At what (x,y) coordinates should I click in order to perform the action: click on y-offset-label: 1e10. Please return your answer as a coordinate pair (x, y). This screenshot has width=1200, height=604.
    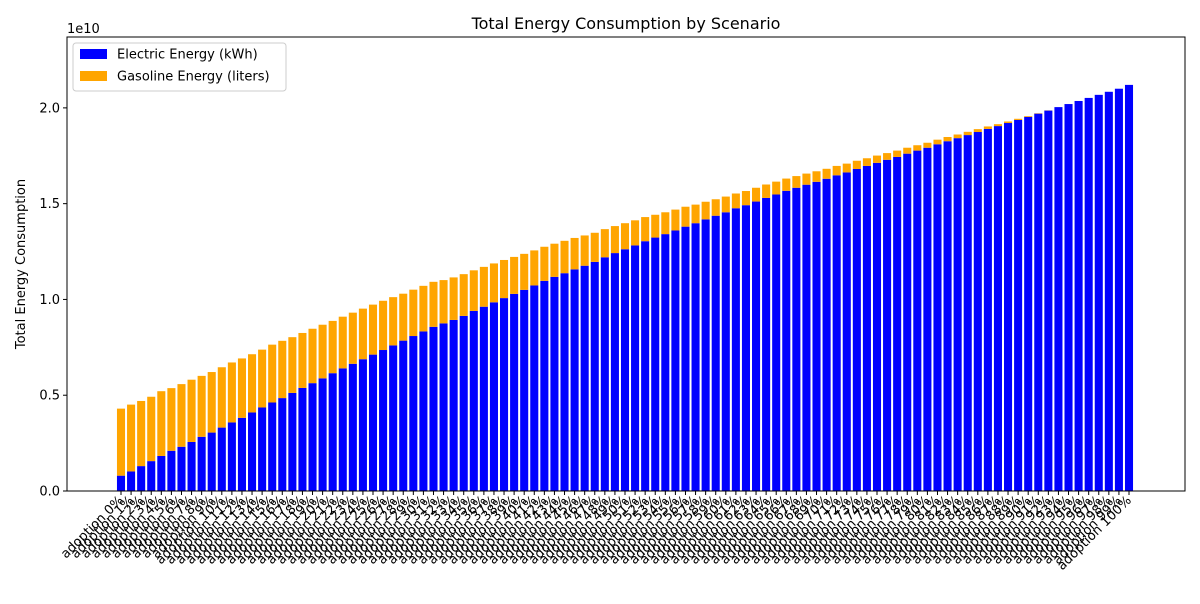
    Looking at the image, I should click on (83, 29).